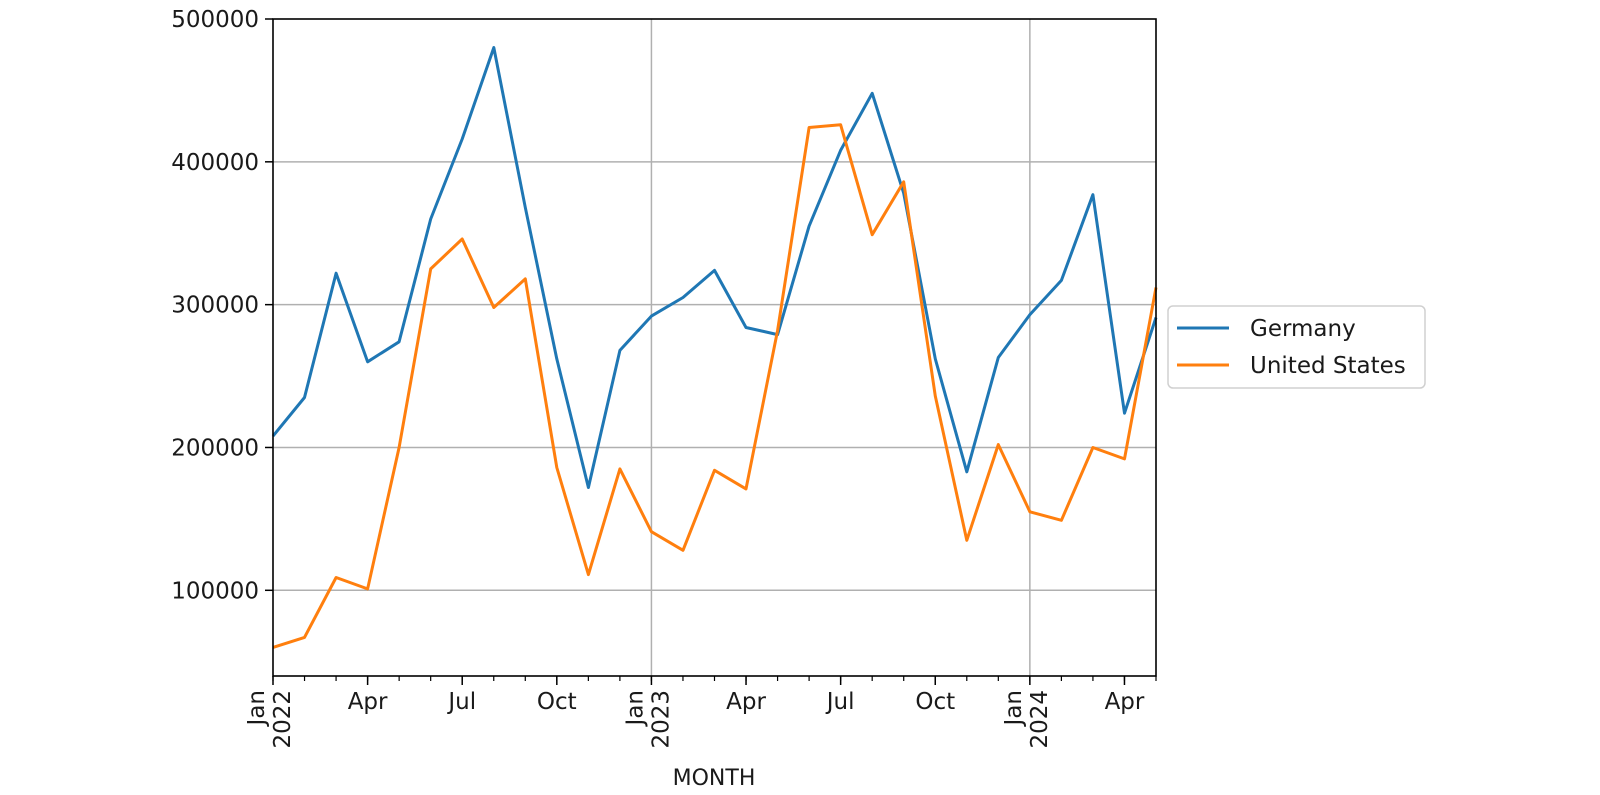 Image resolution: width=1600 pixels, height=795 pixels. Describe the element at coordinates (215, 163) in the screenshot. I see `y-tick-label: 400000` at that location.